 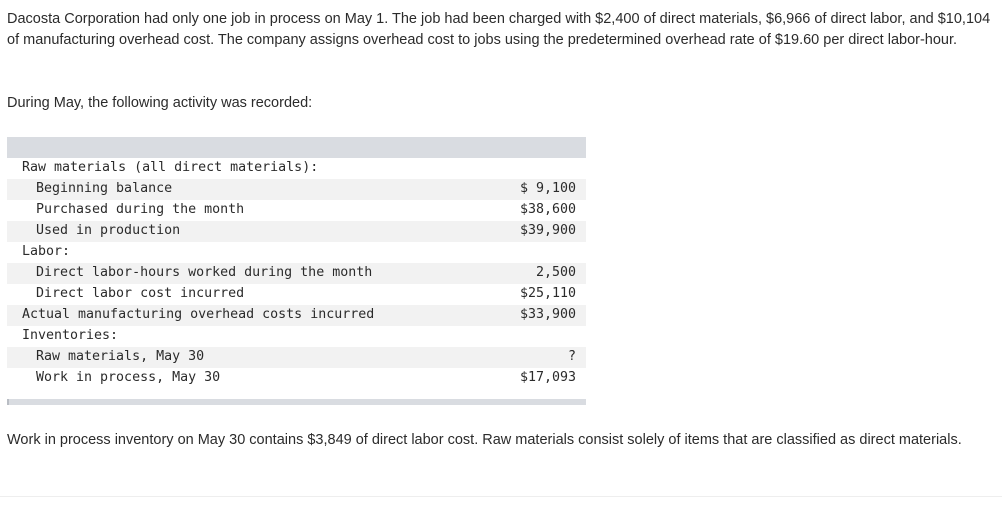 I want to click on table-row: Raw materials (all direct materials):, so click(x=296, y=168).